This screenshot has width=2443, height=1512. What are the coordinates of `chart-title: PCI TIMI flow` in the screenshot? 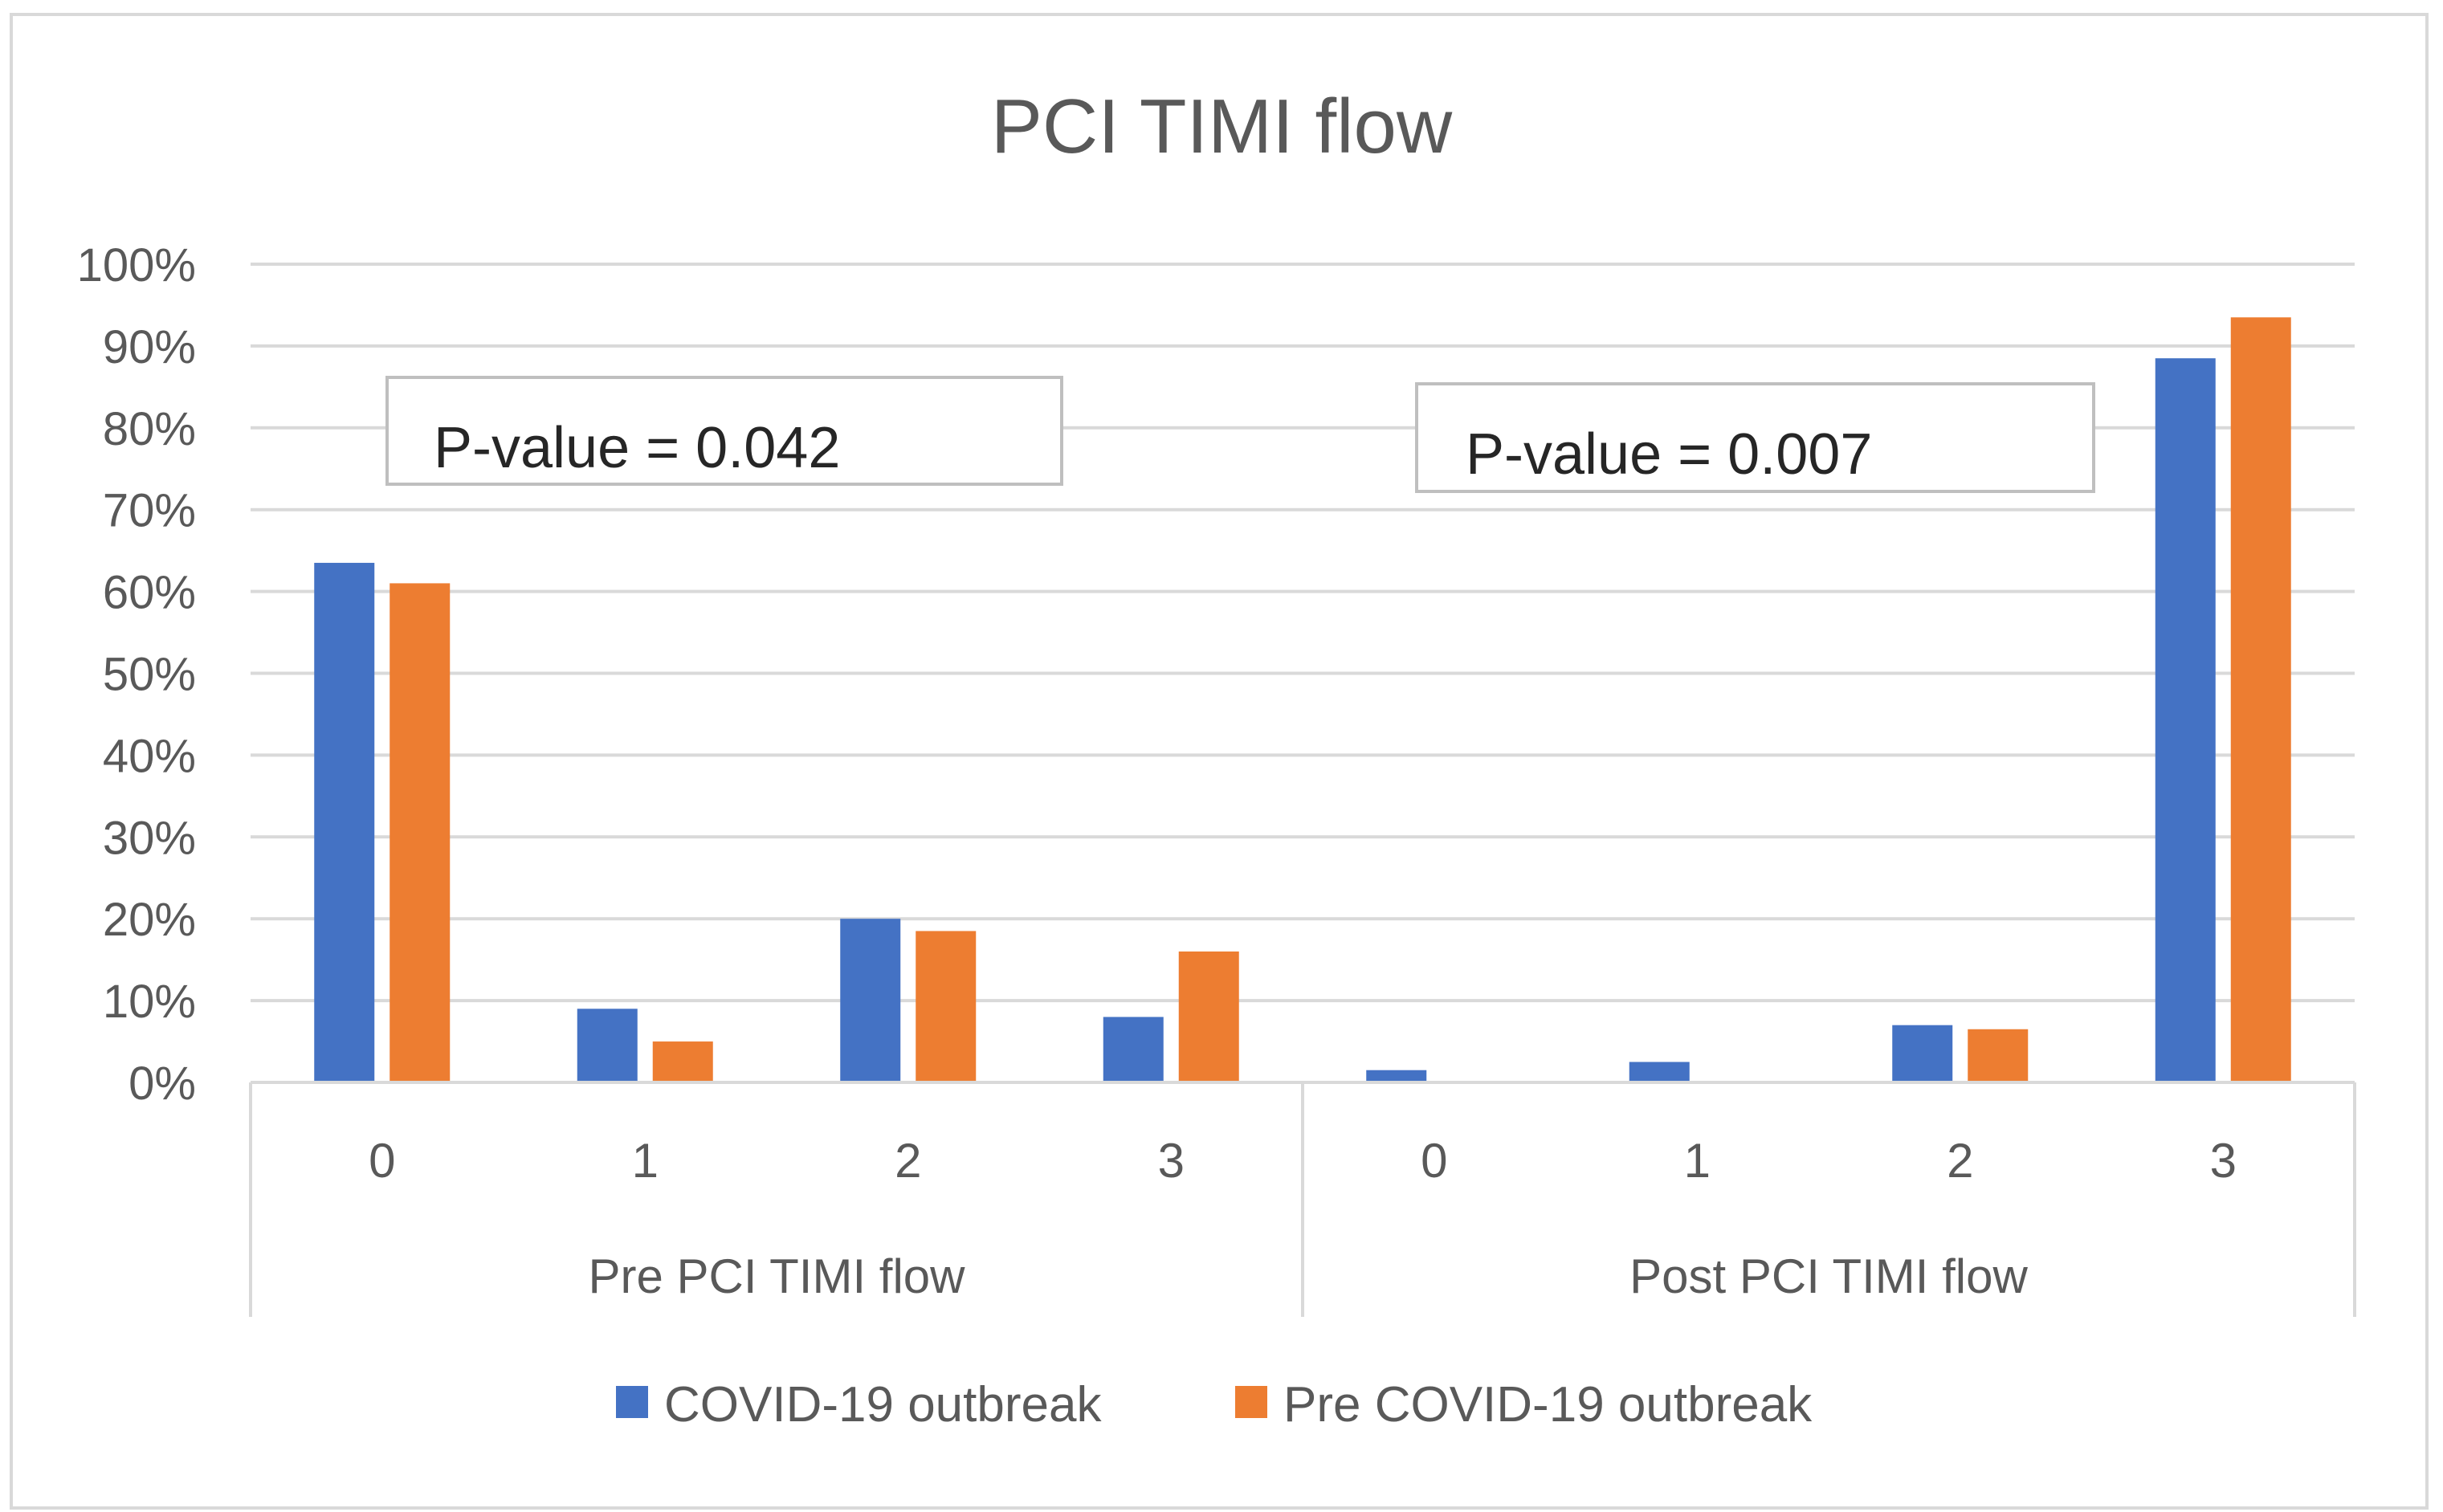 It's located at (1222, 127).